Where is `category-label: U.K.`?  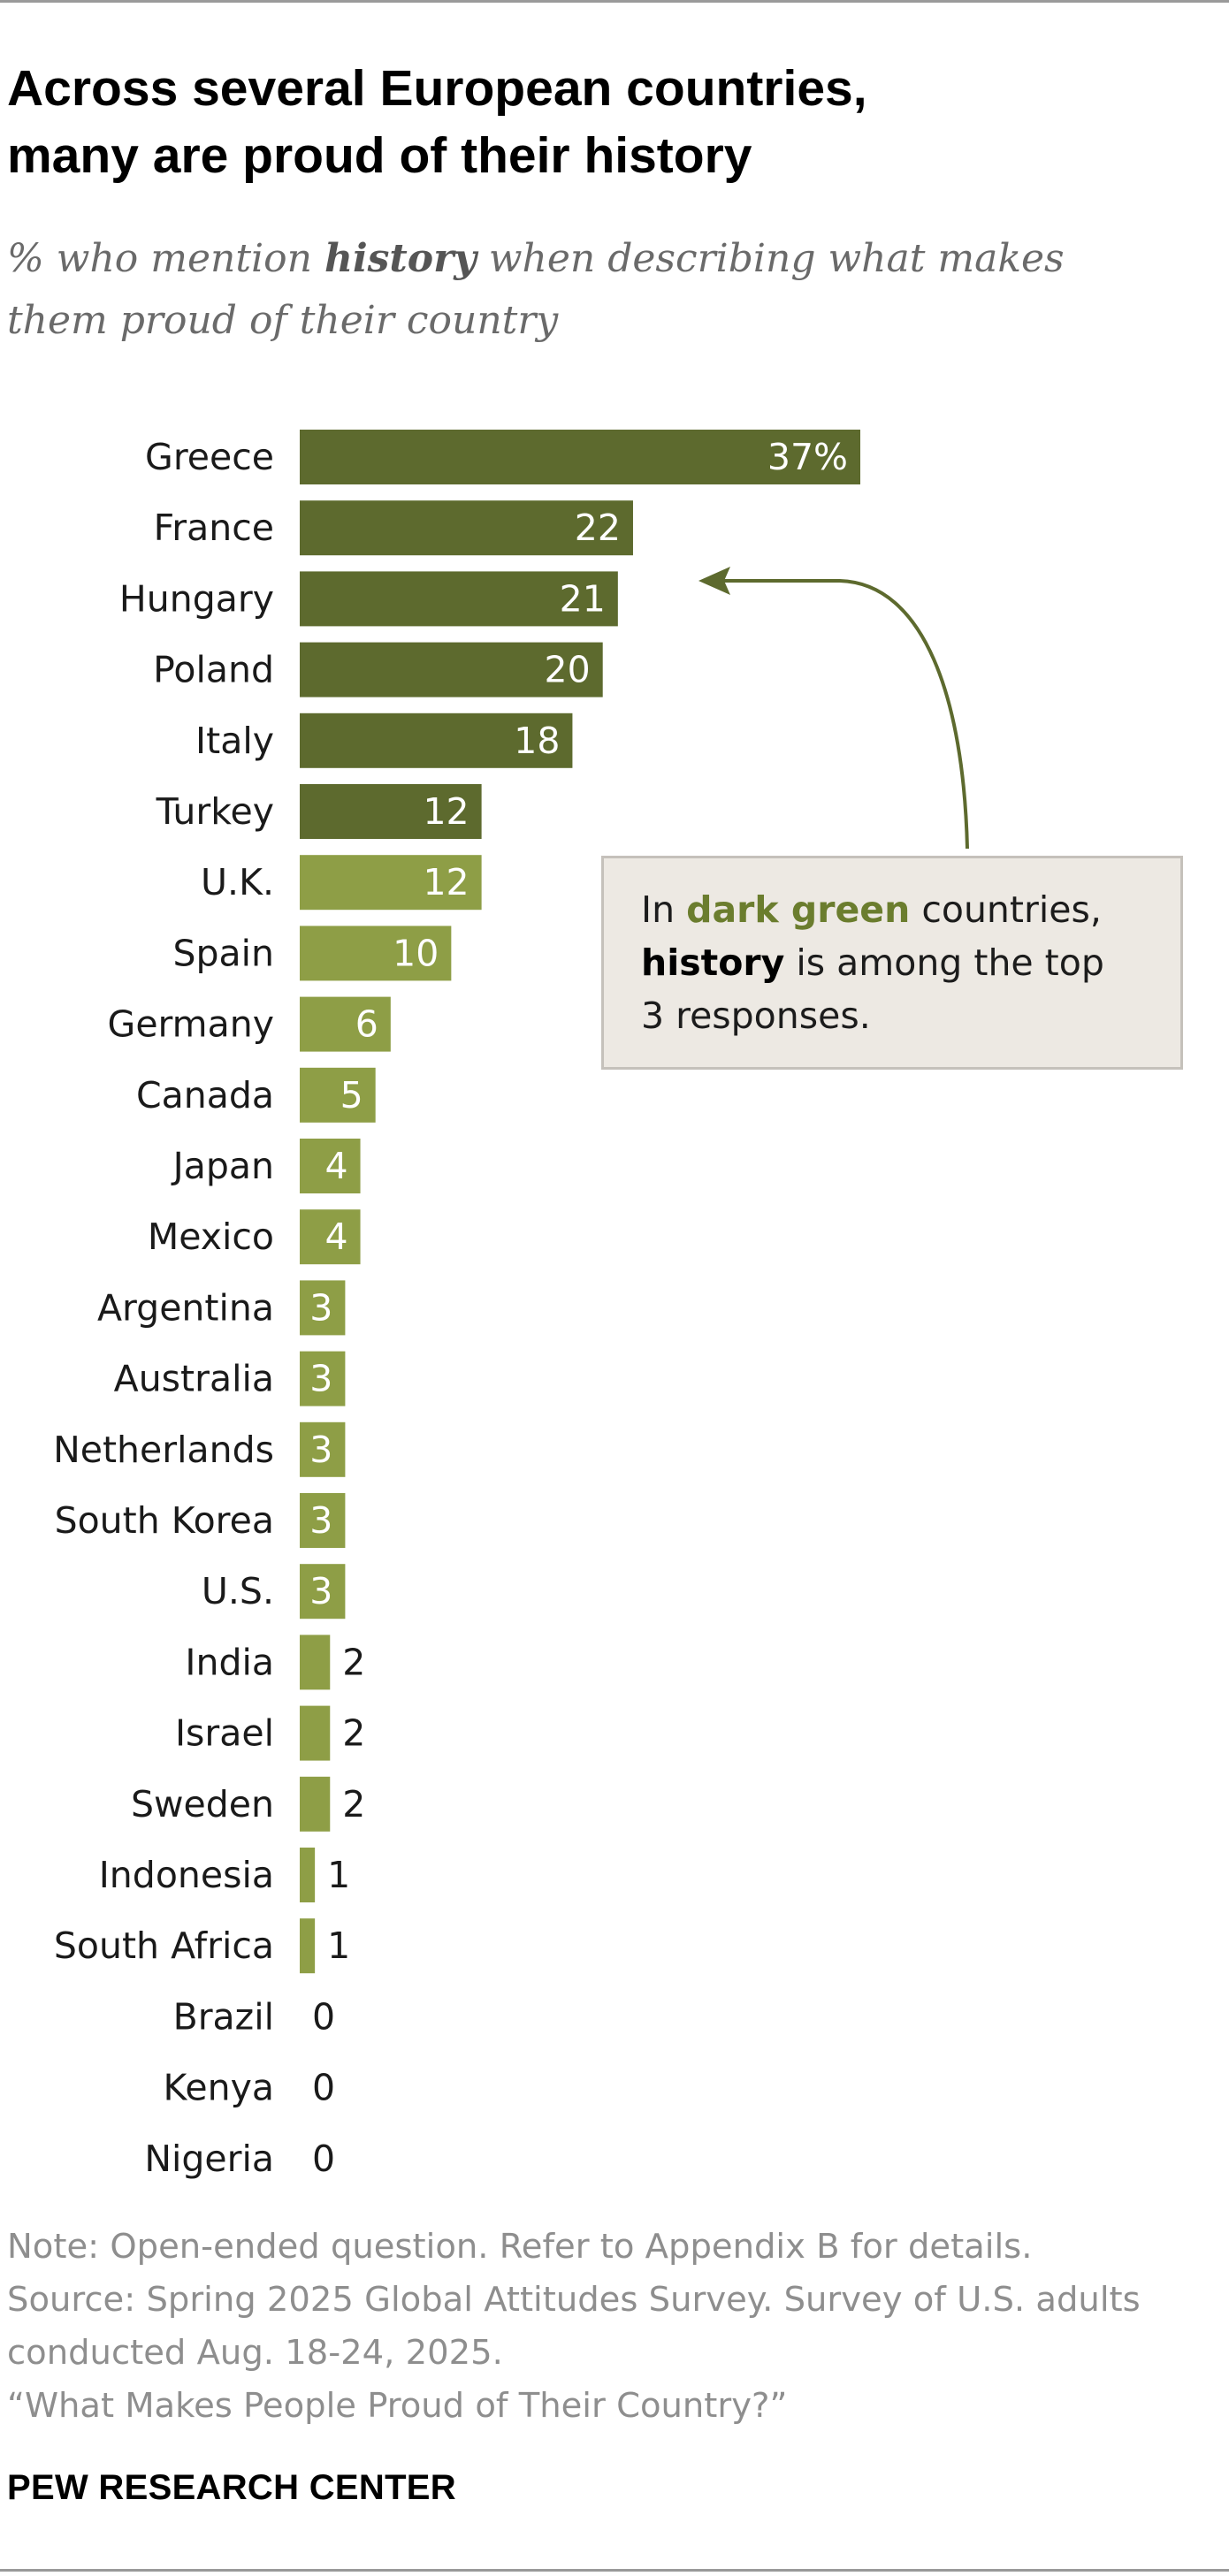 category-label: U.K. is located at coordinates (237, 882).